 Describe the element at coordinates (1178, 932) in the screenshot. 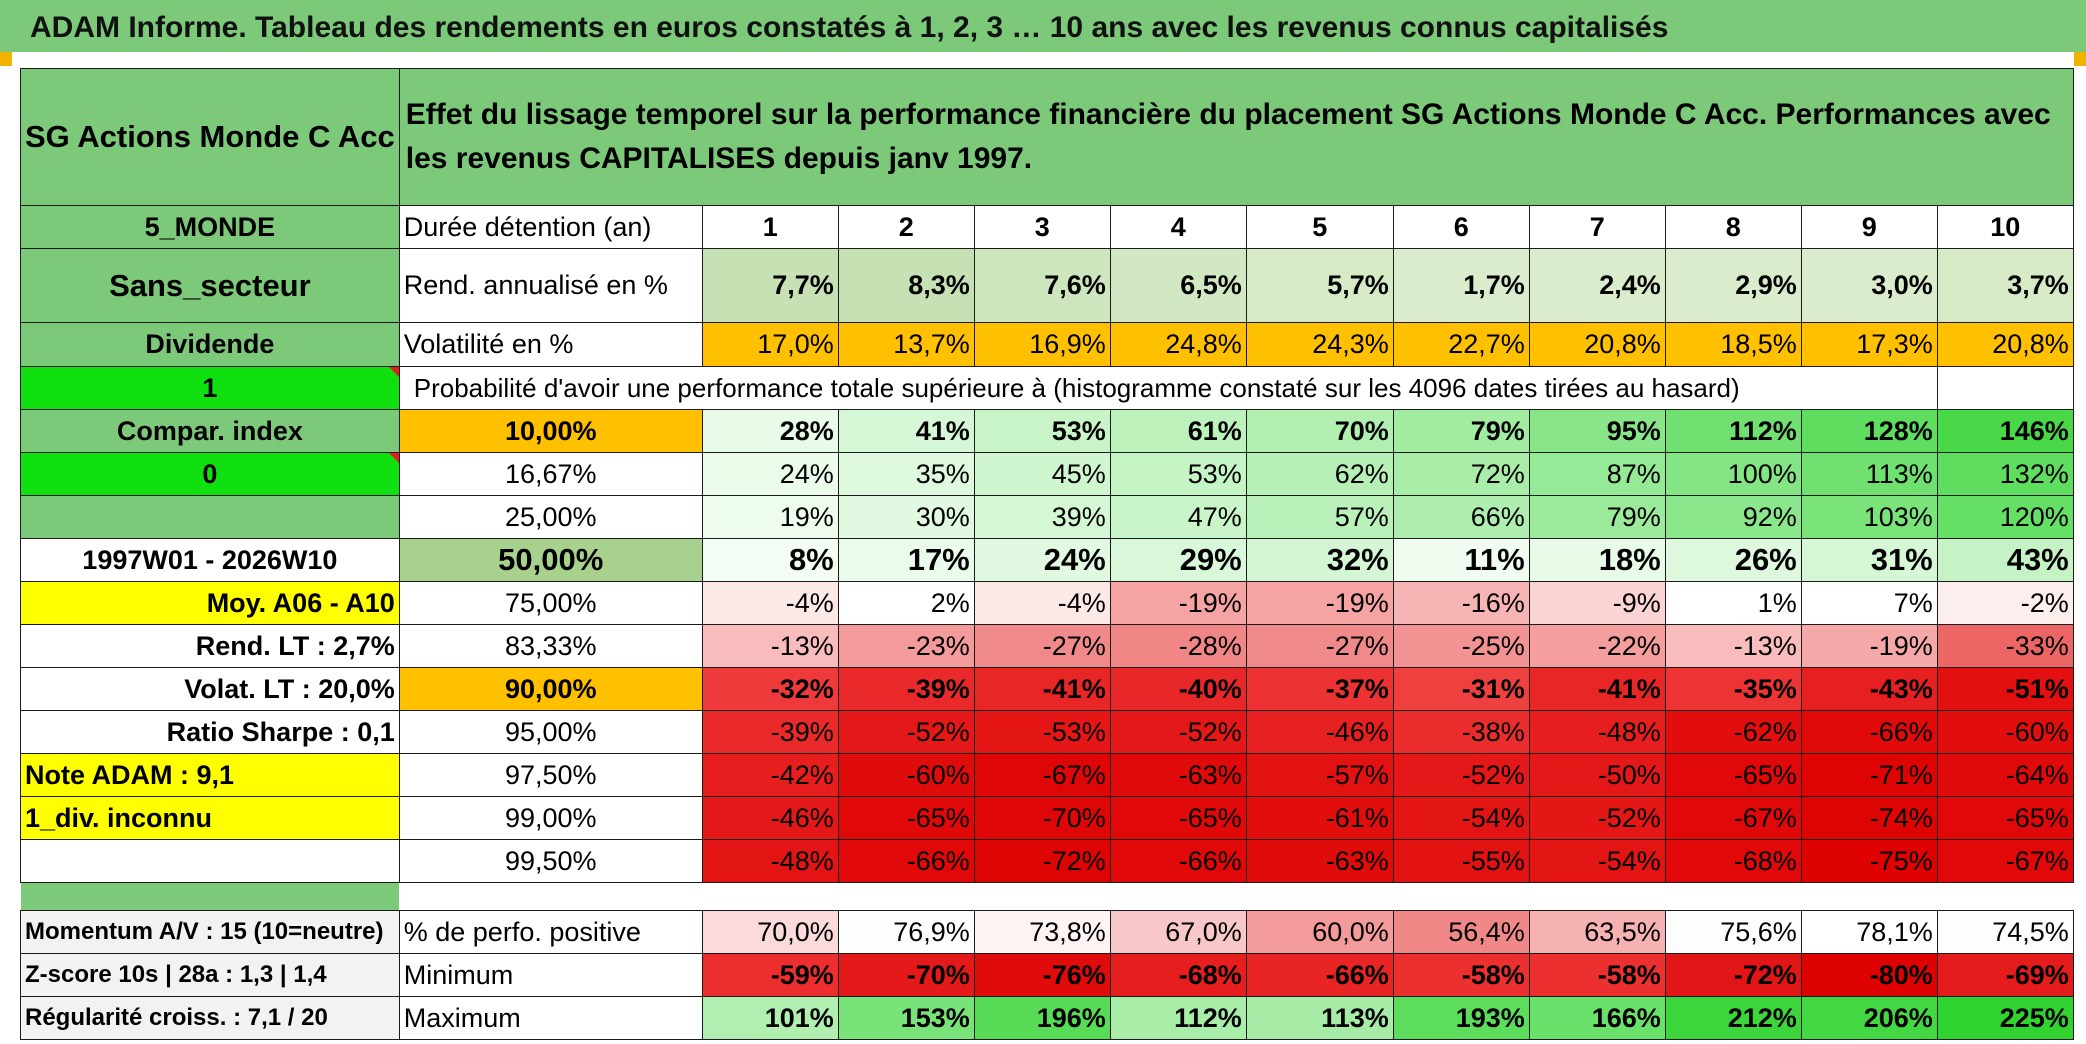

I see `stat-value: 67,0%` at that location.